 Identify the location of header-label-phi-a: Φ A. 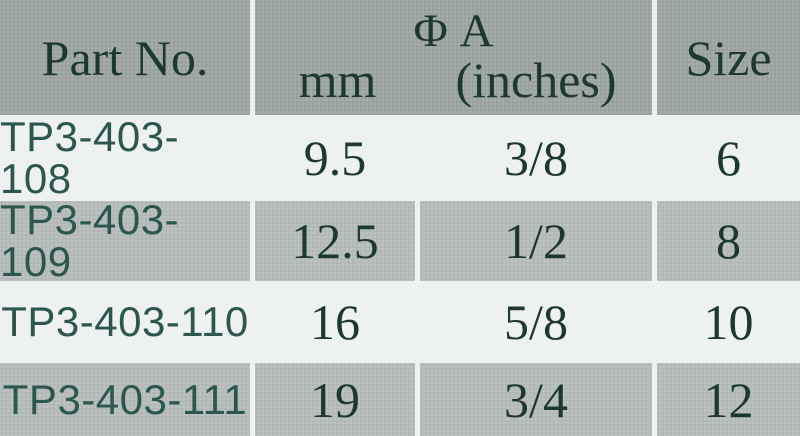
(453, 31).